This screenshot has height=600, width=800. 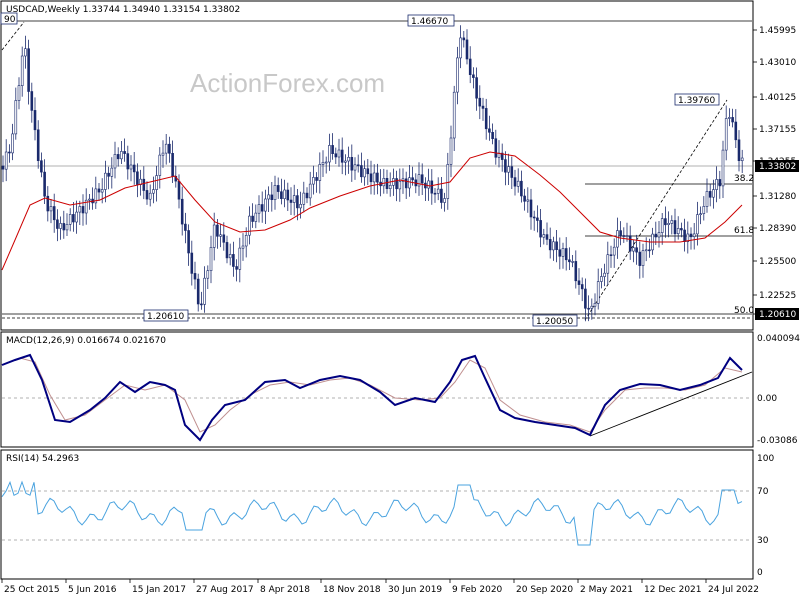 I want to click on price-annotation-box, so click(x=9, y=18).